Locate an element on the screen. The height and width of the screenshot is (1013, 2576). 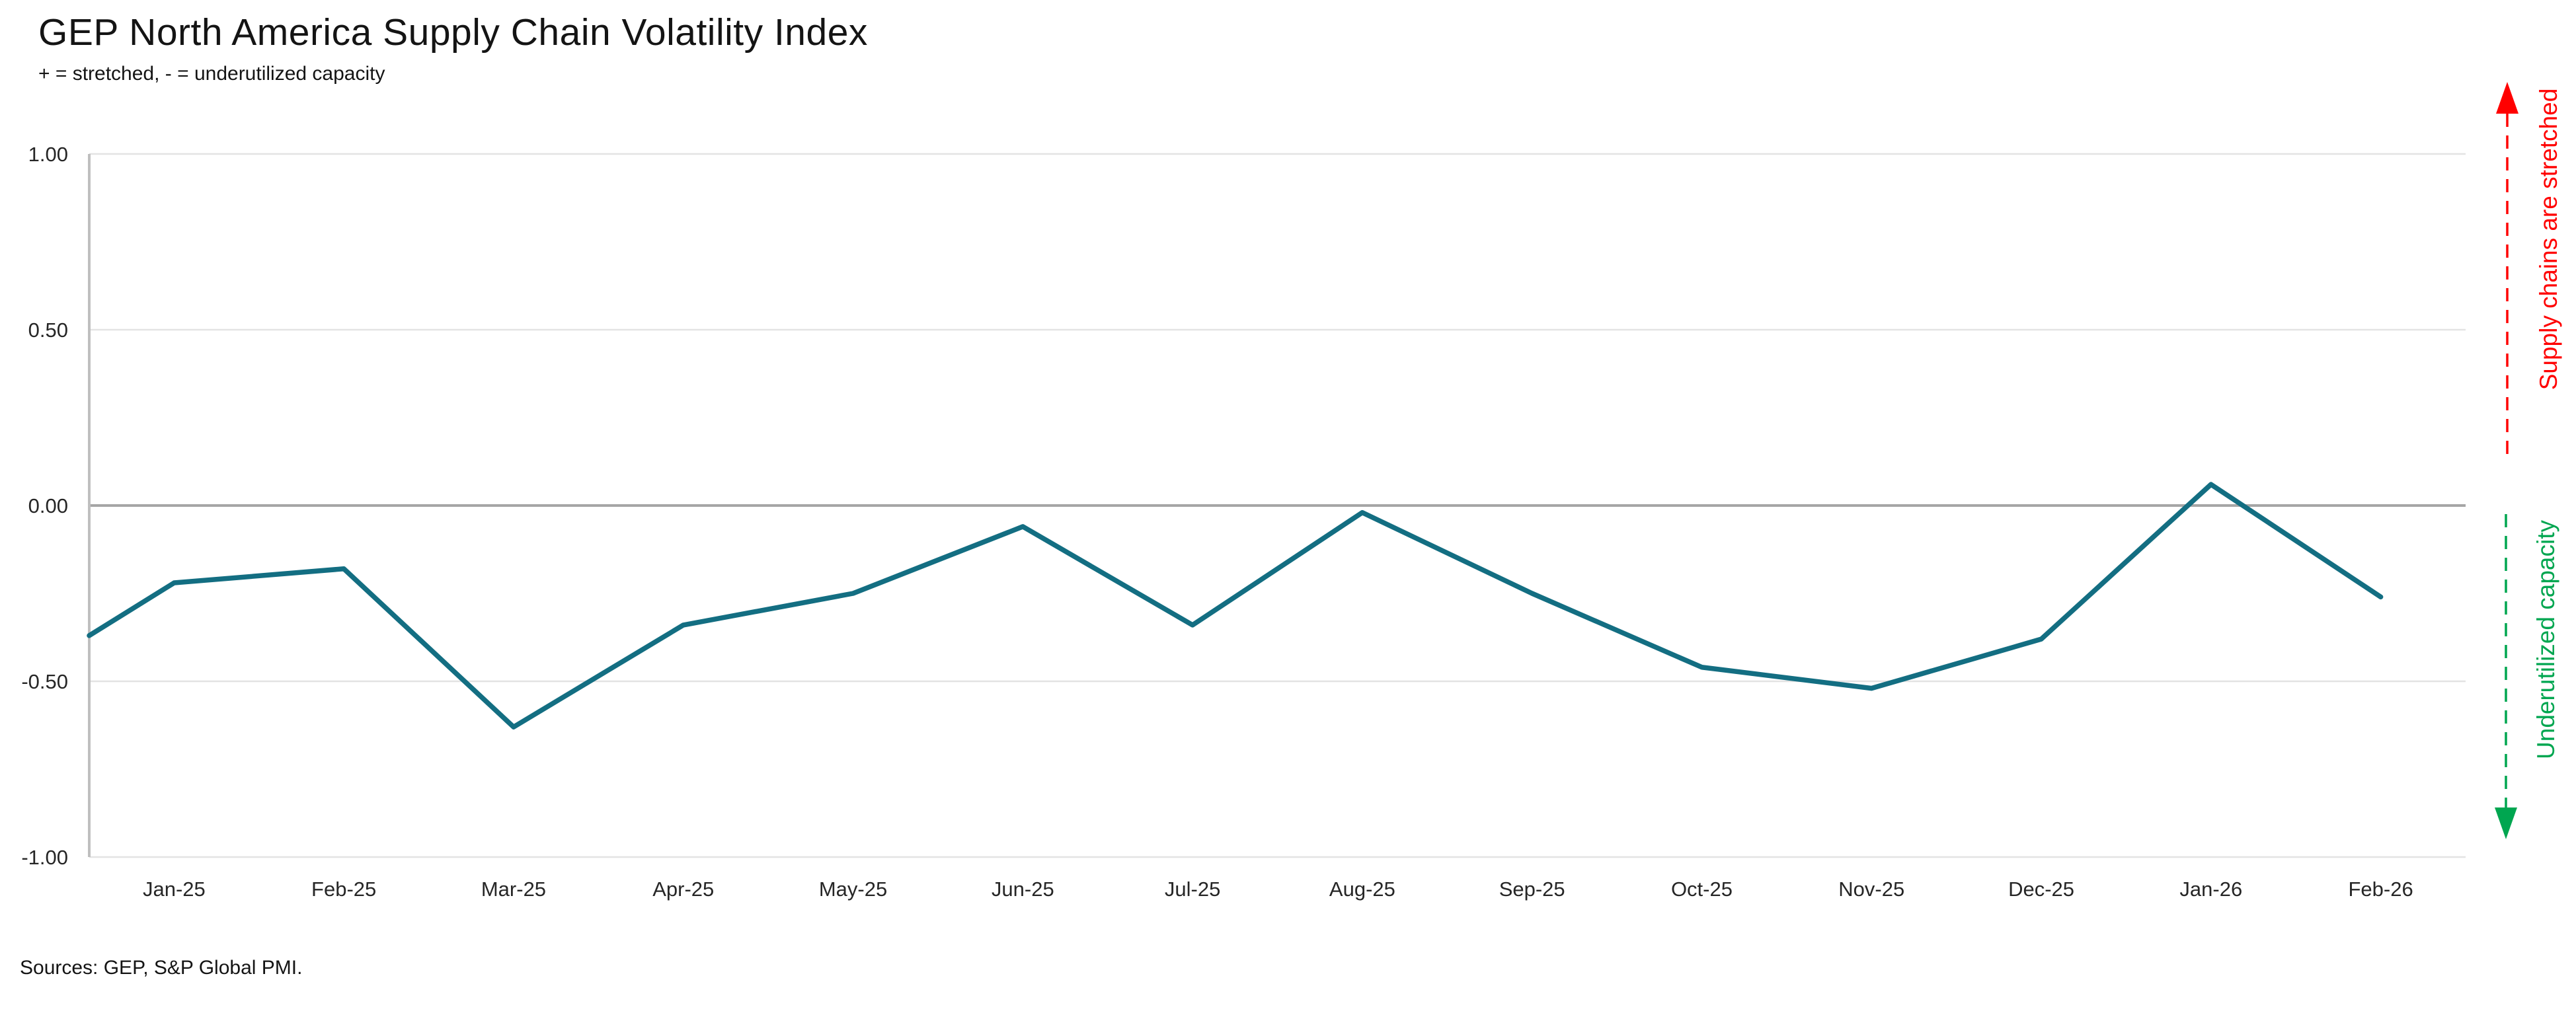
up-arrow-icon is located at coordinates (2507, 98).